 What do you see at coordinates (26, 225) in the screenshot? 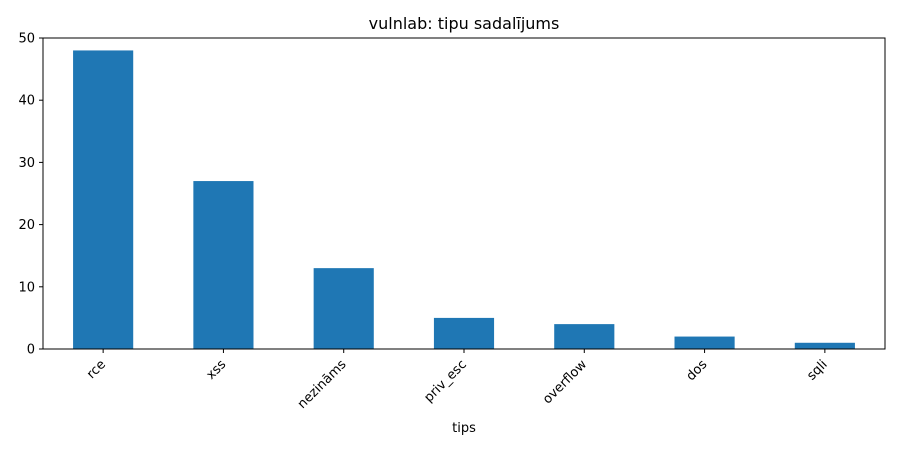
I see `y-tick-label: 20` at bounding box center [26, 225].